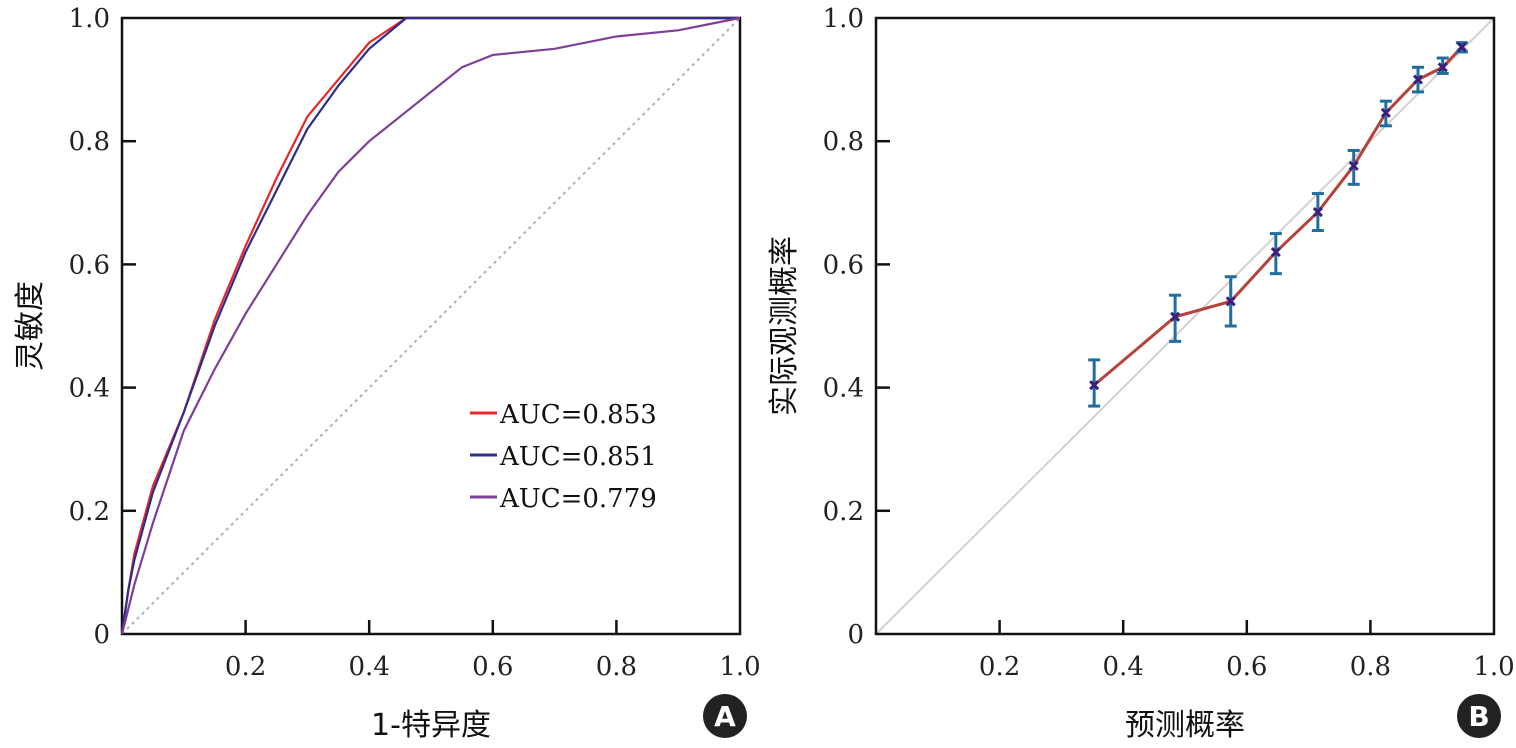 Image resolution: width=1516 pixels, height=748 pixels. What do you see at coordinates (1278, 216) in the screenshot?
I see `calibration-line` at bounding box center [1278, 216].